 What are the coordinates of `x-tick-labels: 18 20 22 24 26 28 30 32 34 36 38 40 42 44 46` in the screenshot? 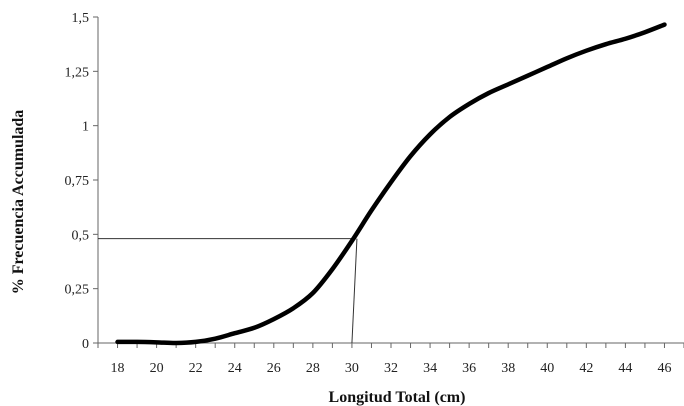 It's located at (391, 368).